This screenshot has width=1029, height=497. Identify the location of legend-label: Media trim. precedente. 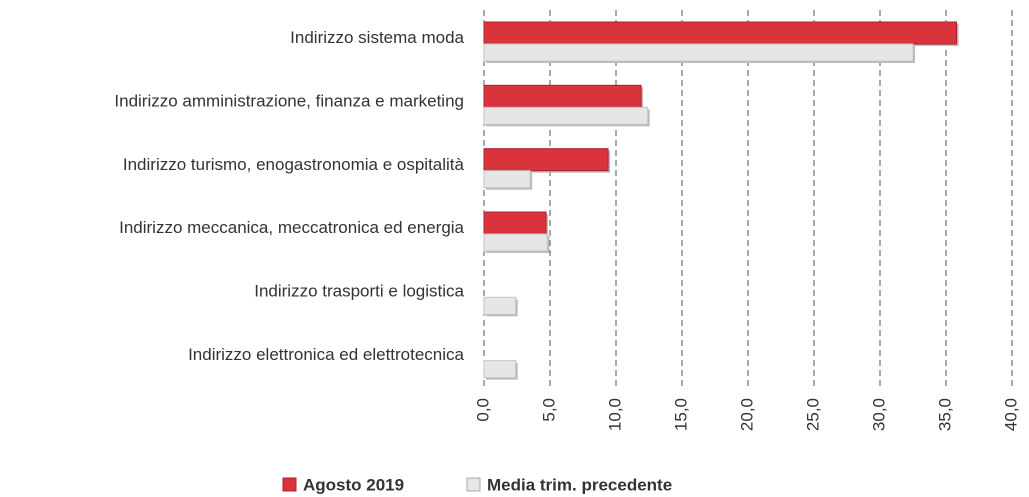
(579, 484).